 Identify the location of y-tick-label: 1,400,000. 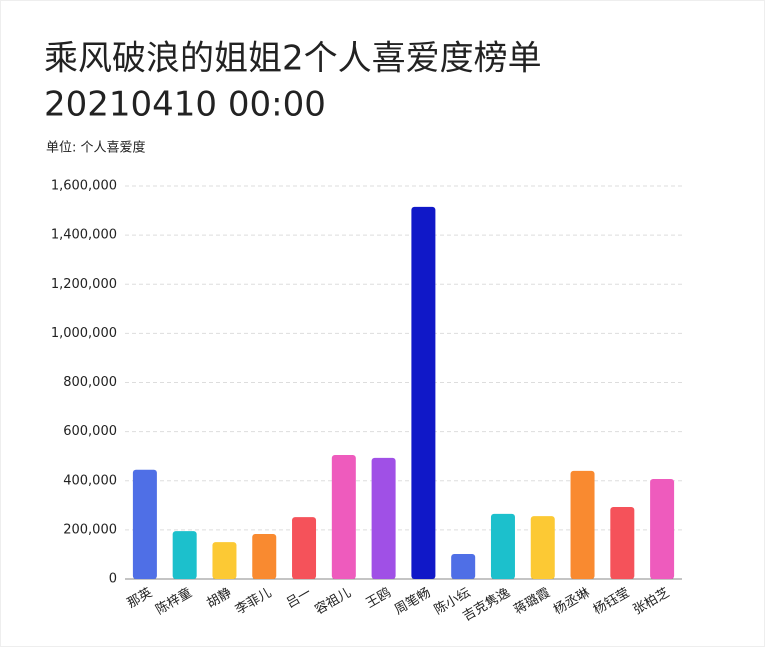
(84, 235).